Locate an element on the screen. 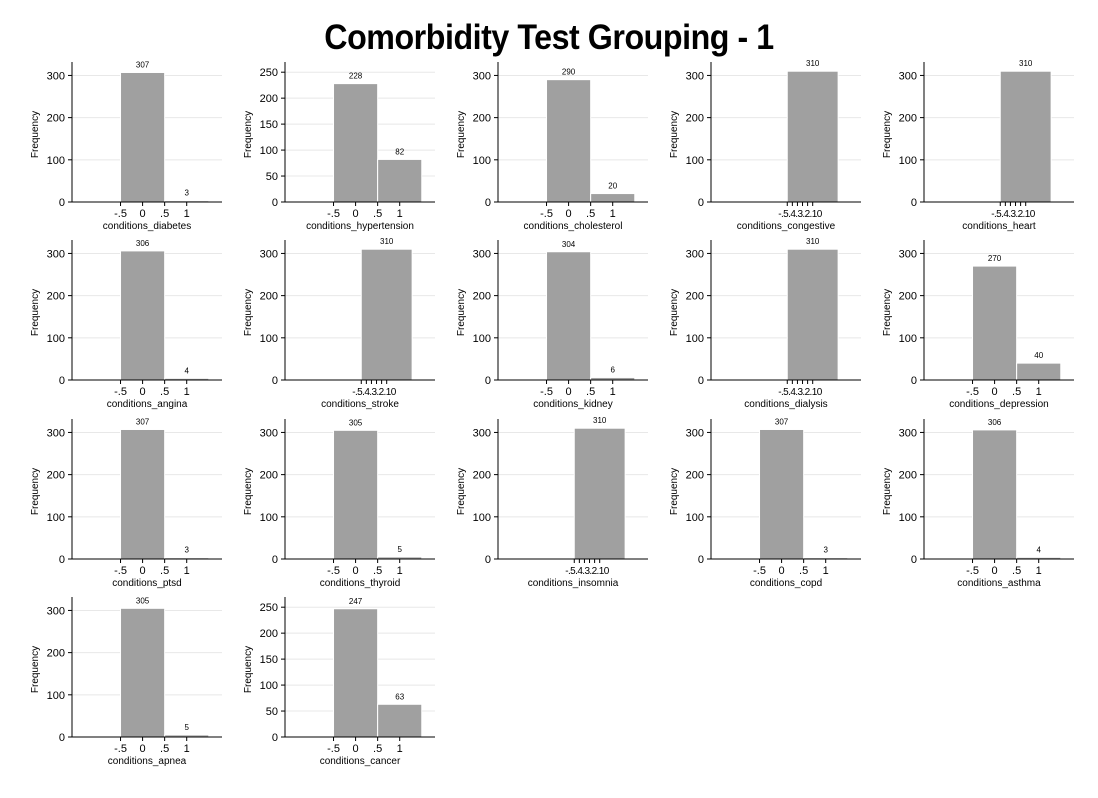 This screenshot has height=798, width=1098. x-axis-title: conditions_apnea is located at coordinates (147, 761).